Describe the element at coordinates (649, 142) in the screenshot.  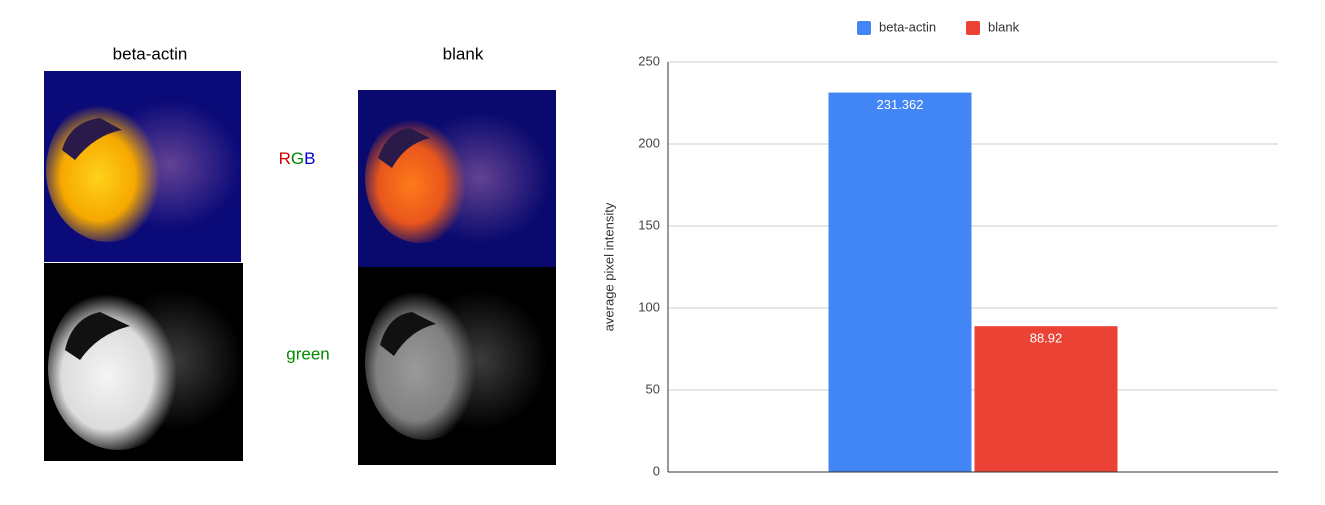
I see `y-tick-label: 200` at that location.